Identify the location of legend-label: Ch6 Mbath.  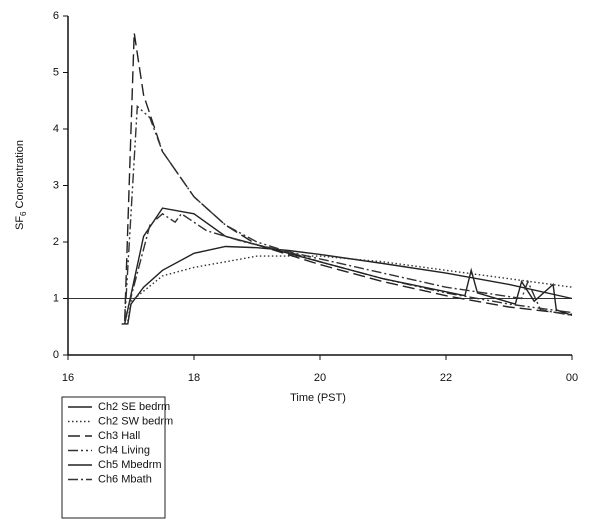
(125, 479).